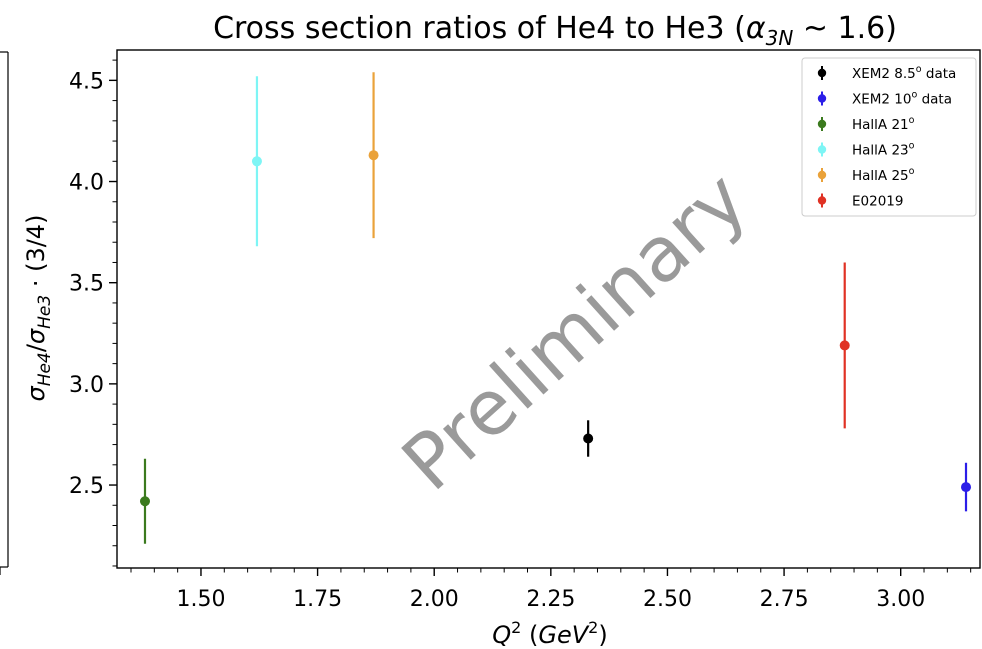 The height and width of the screenshot is (649, 982). Describe the element at coordinates (86, 81) in the screenshot. I see `y-tick-label: 4.5` at that location.